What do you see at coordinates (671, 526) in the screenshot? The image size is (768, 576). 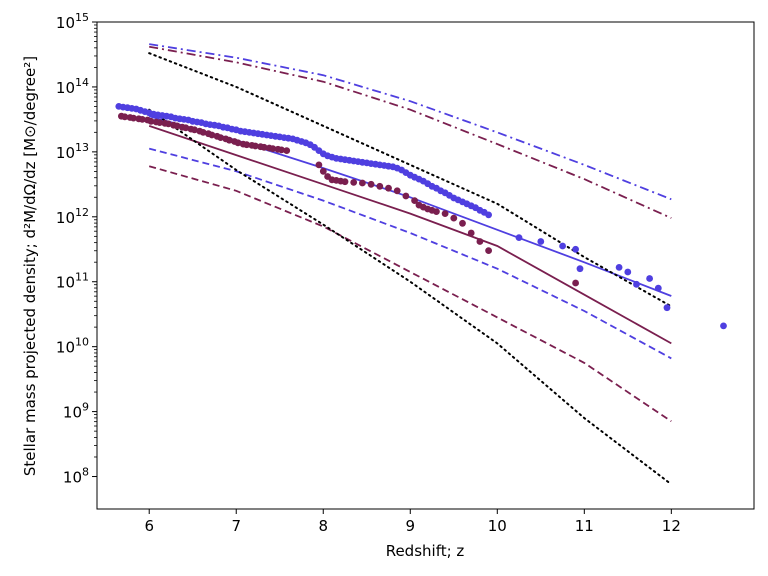 I see `x-tick-label: 12` at bounding box center [671, 526].